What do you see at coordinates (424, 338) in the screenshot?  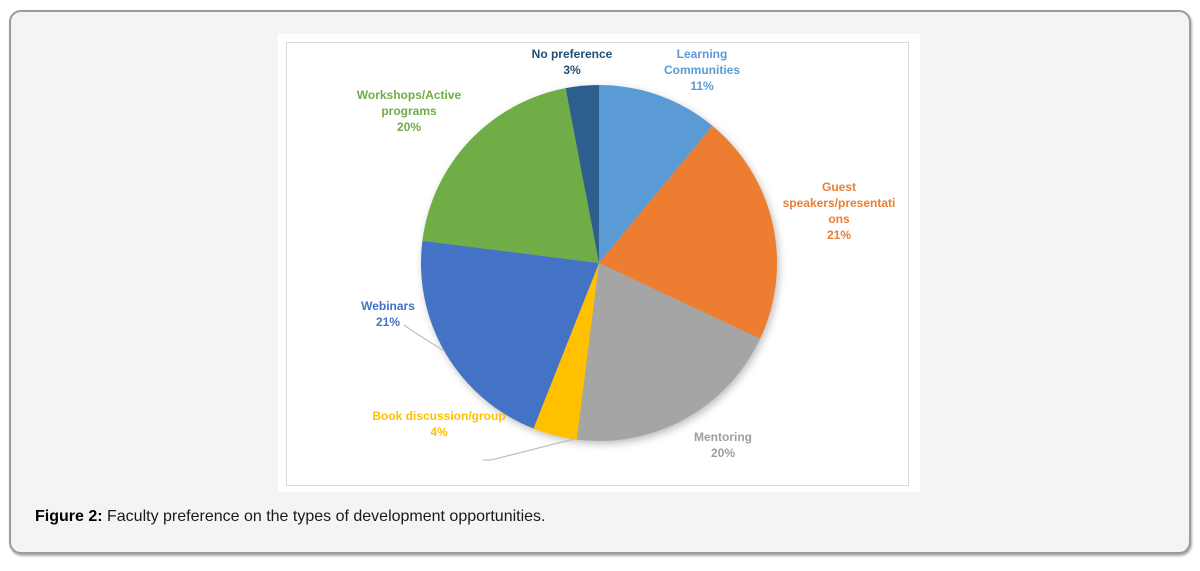 I see `leader-line-webinars` at bounding box center [424, 338].